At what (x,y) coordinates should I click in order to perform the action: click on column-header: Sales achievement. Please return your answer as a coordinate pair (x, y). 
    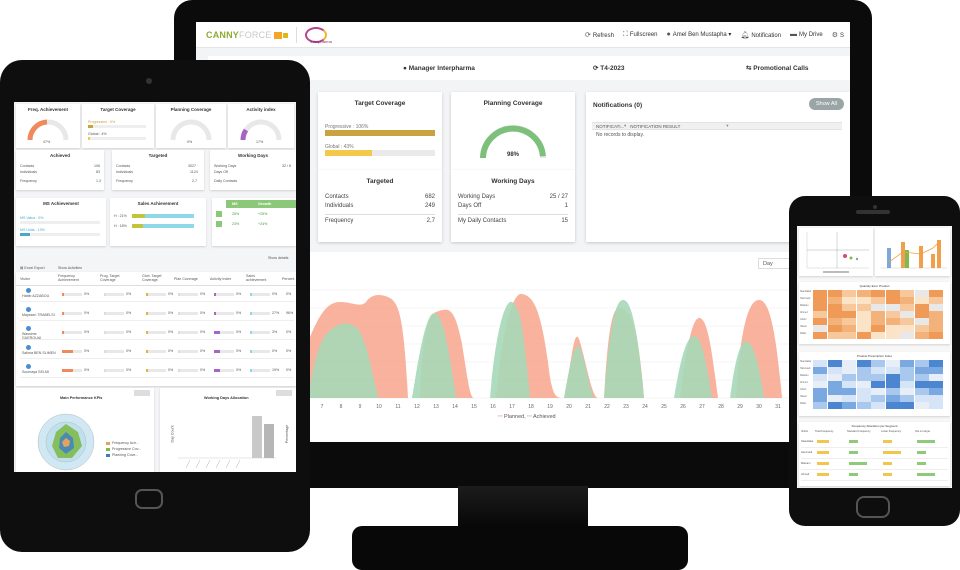
    Looking at the image, I should click on (256, 278).